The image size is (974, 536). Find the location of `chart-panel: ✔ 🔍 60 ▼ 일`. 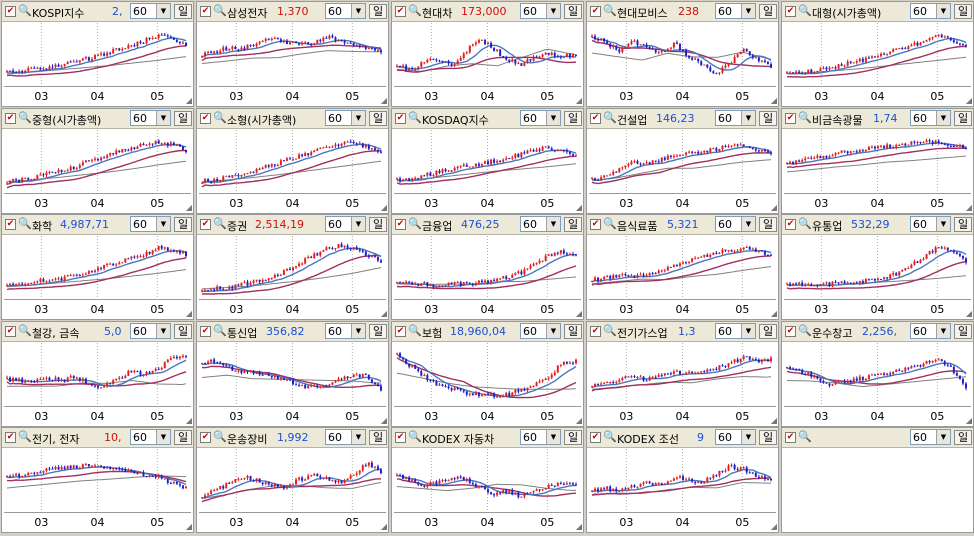

chart-panel: ✔ 🔍 60 ▼ 일 is located at coordinates (877, 480).